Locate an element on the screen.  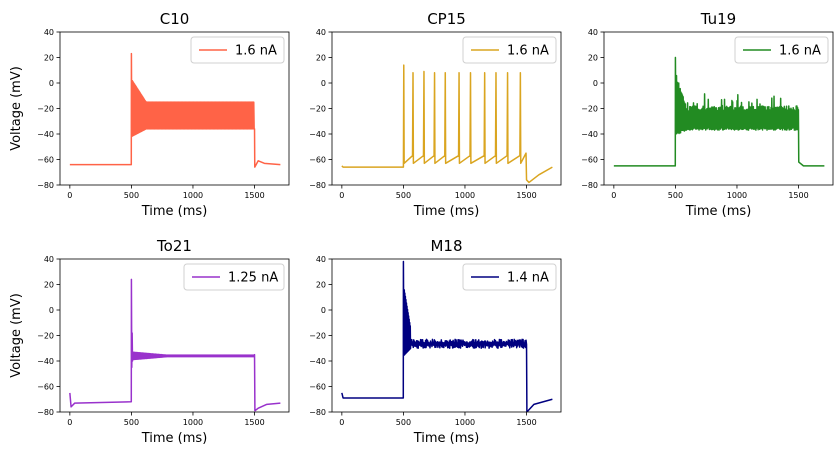
chart-title: C10 is located at coordinates (175, 19).